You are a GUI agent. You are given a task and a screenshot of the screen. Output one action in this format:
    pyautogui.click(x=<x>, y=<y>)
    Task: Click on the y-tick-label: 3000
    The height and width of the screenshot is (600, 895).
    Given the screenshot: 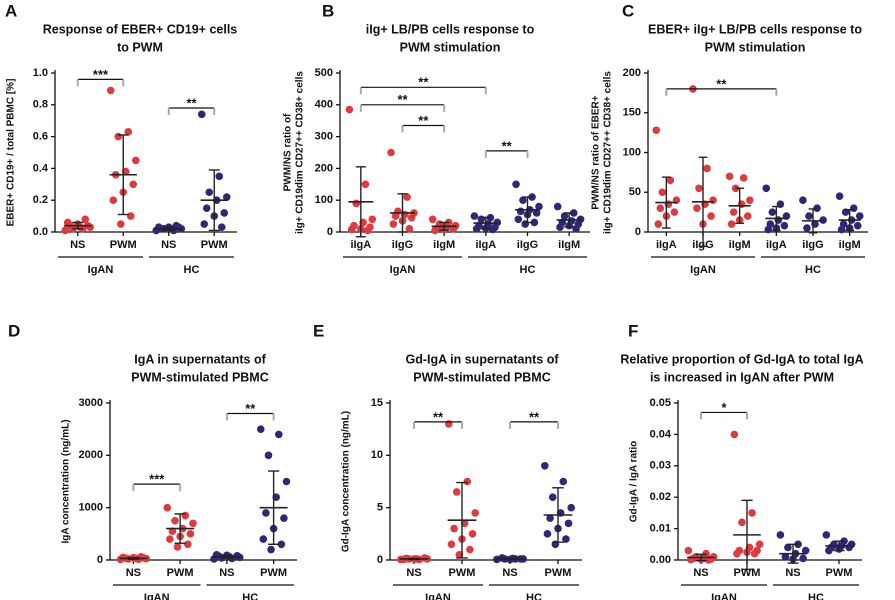 What is the action you would take?
    pyautogui.click(x=91, y=403)
    